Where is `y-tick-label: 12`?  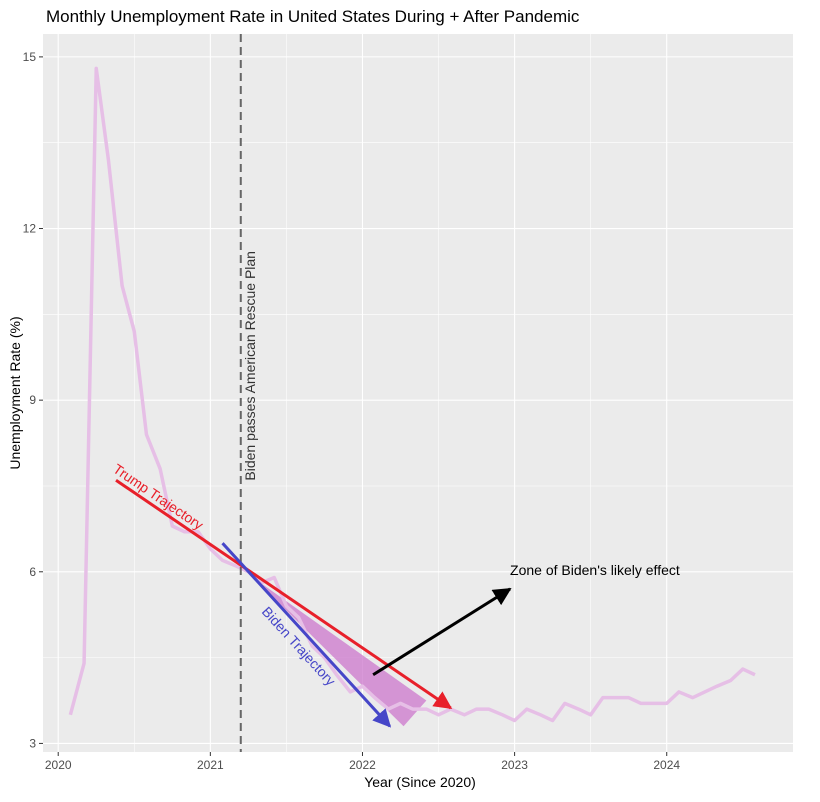
y-tick-label: 12 is located at coordinates (30, 229).